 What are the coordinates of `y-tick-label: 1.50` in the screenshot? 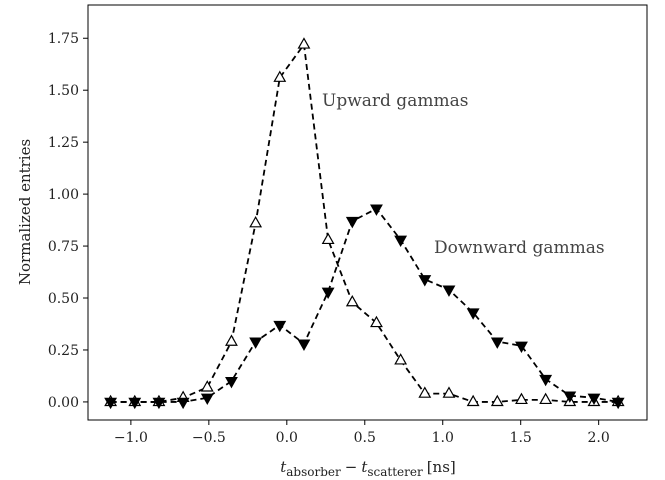 It's located at (63, 91).